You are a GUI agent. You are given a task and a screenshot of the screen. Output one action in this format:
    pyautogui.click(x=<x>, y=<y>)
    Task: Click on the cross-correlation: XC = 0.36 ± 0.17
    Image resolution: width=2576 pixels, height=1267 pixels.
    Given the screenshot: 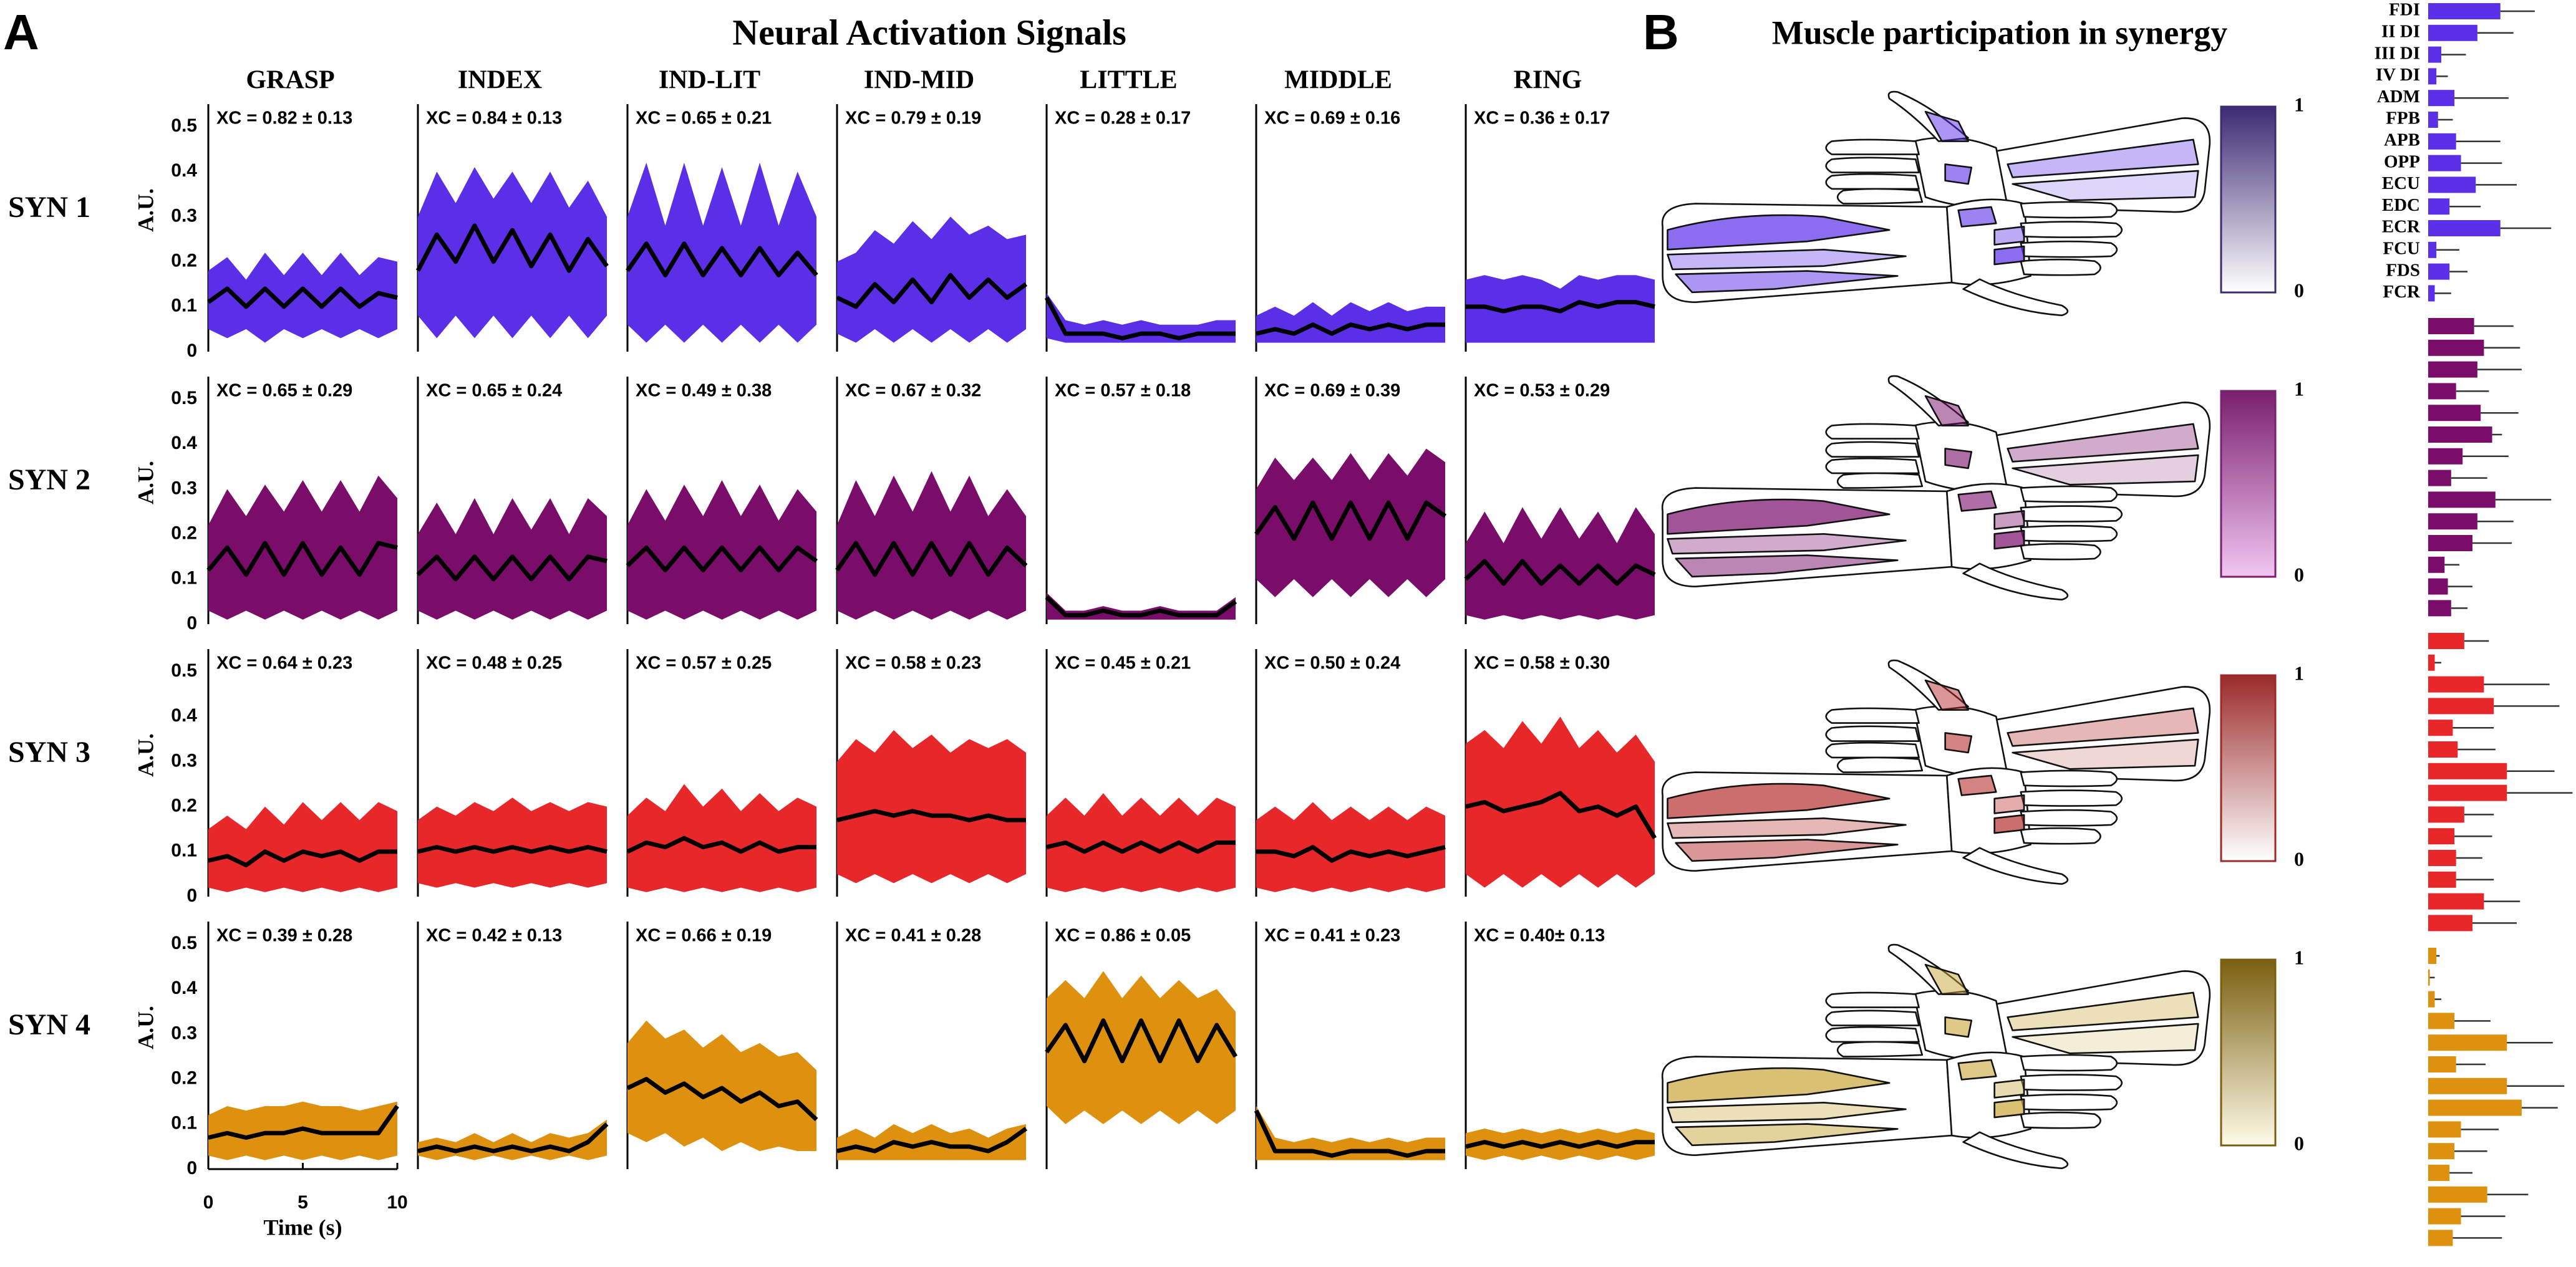 What is the action you would take?
    pyautogui.click(x=1542, y=118)
    